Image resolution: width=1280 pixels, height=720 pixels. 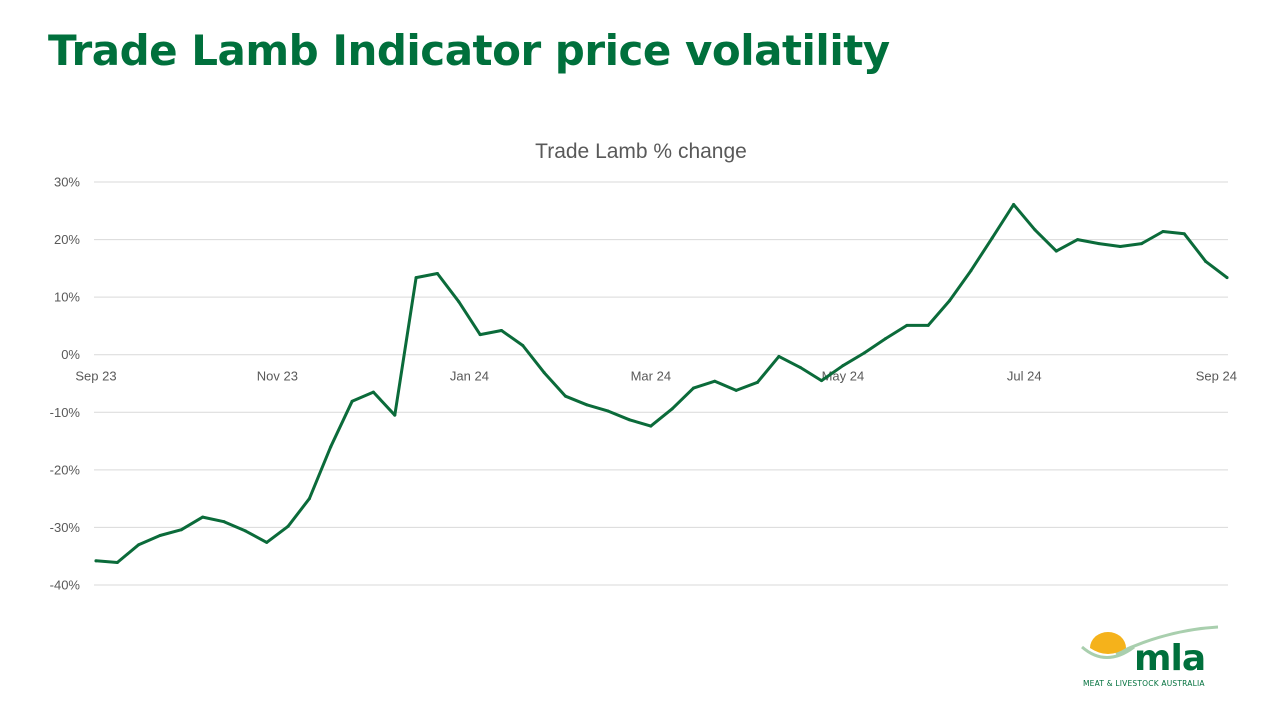 I want to click on x-tick-label: Nov 23, so click(x=277, y=376).